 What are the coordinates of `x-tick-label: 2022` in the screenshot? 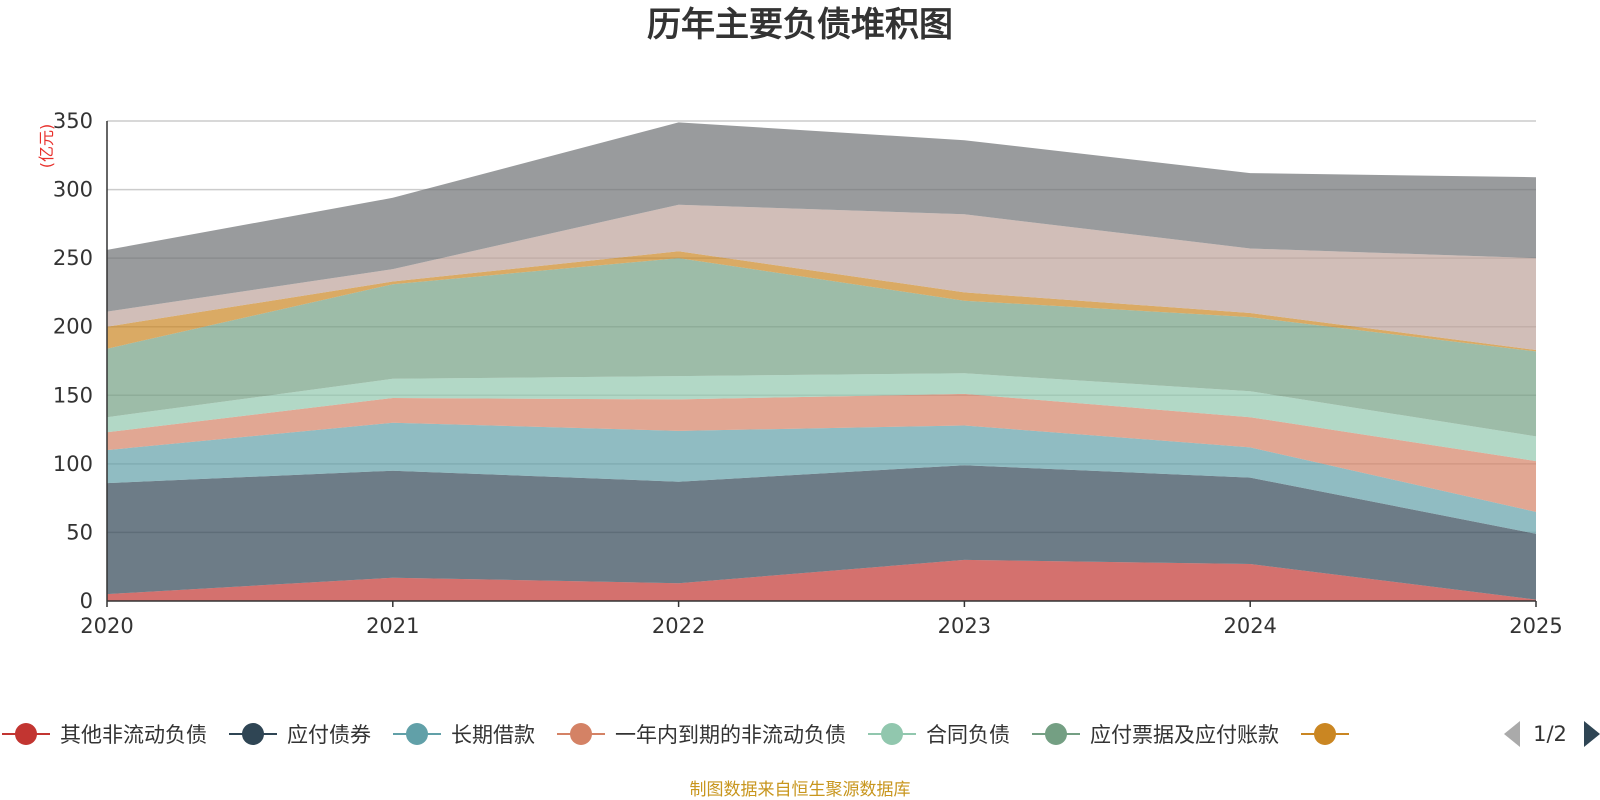 It's located at (678, 626).